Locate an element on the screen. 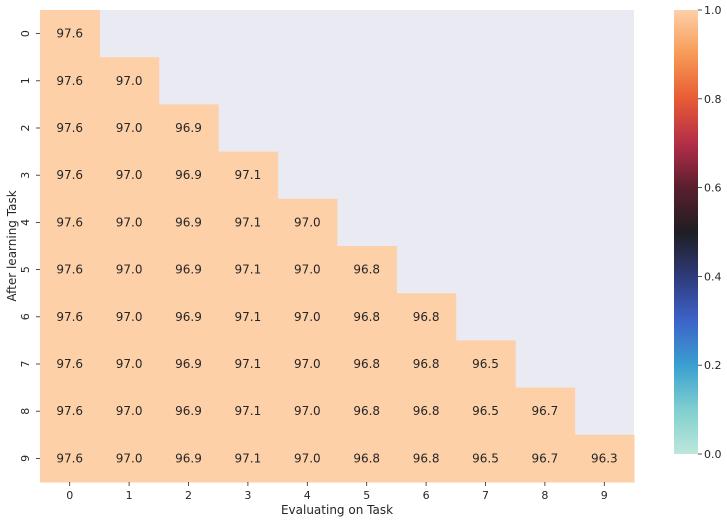  colorbar-tick-label: 0.2 is located at coordinates (713, 365).